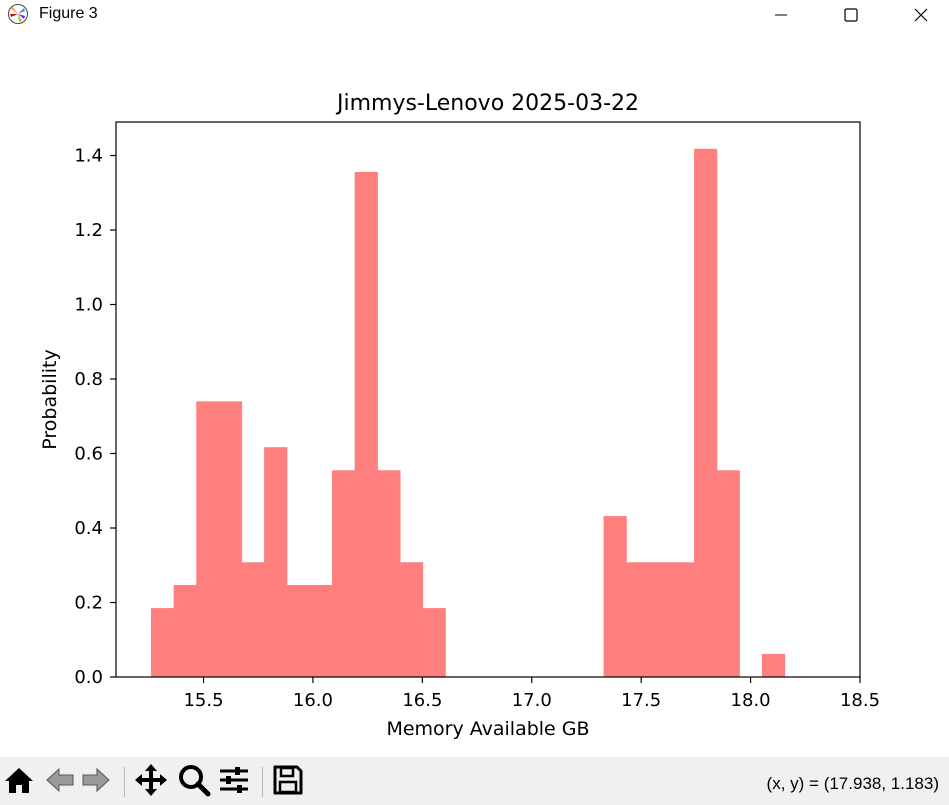 The image size is (949, 805). What do you see at coordinates (88, 454) in the screenshot?
I see `y-tick-label: 0.6` at bounding box center [88, 454].